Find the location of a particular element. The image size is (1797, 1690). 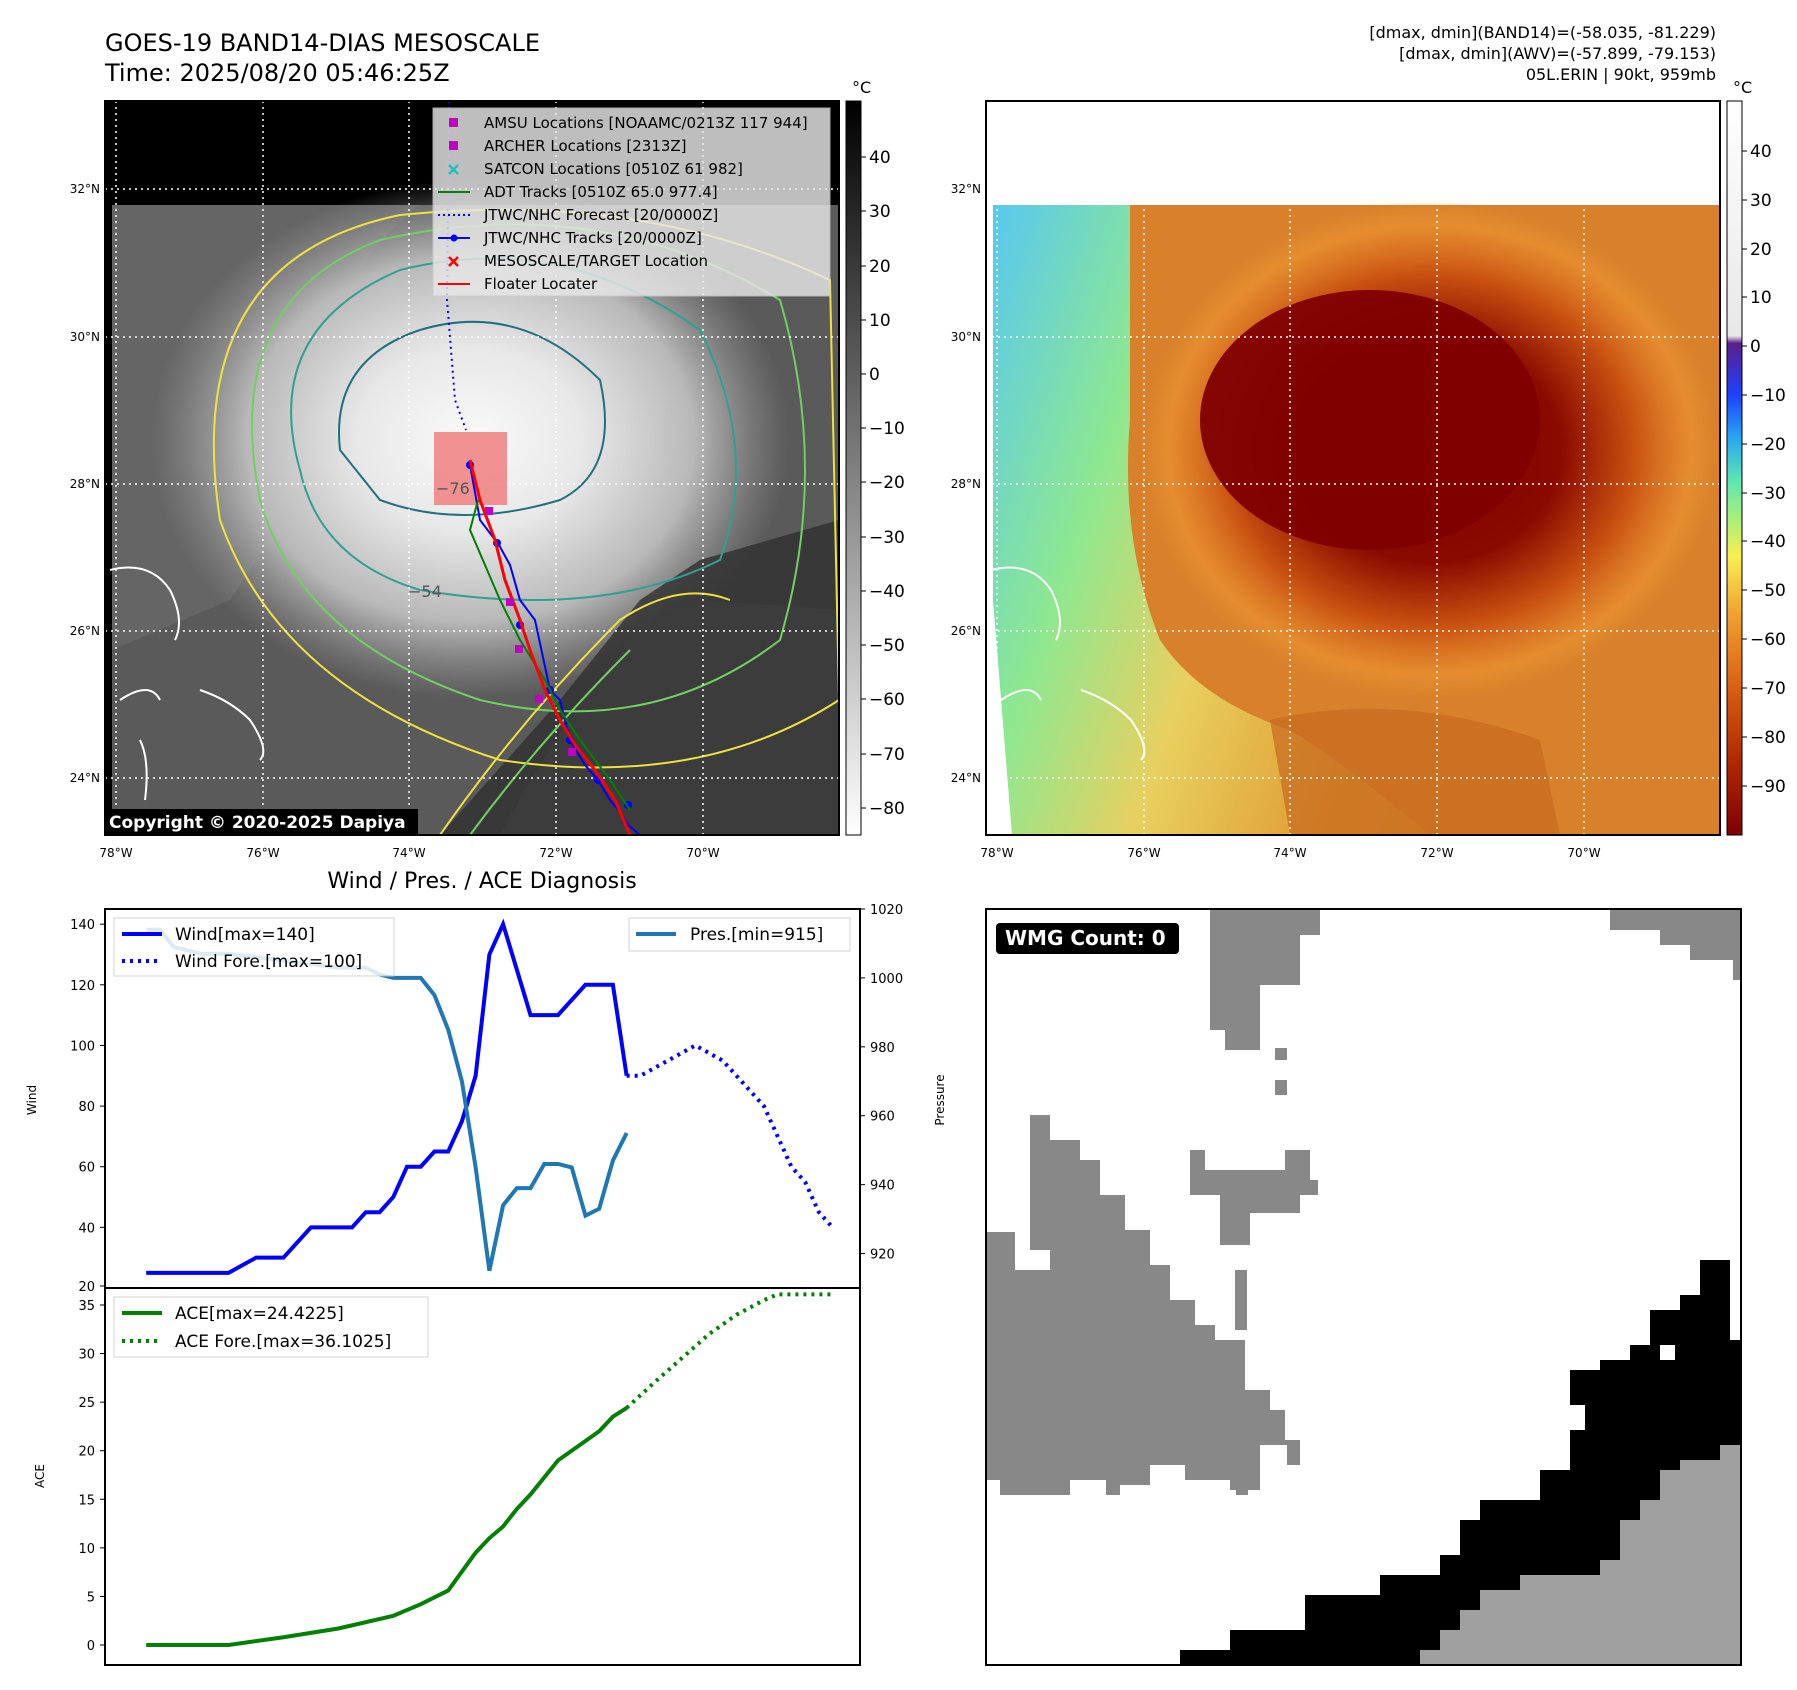

wind-legend: Wind[max=140] Wind Fore.[max=100] is located at coordinates (254, 947).